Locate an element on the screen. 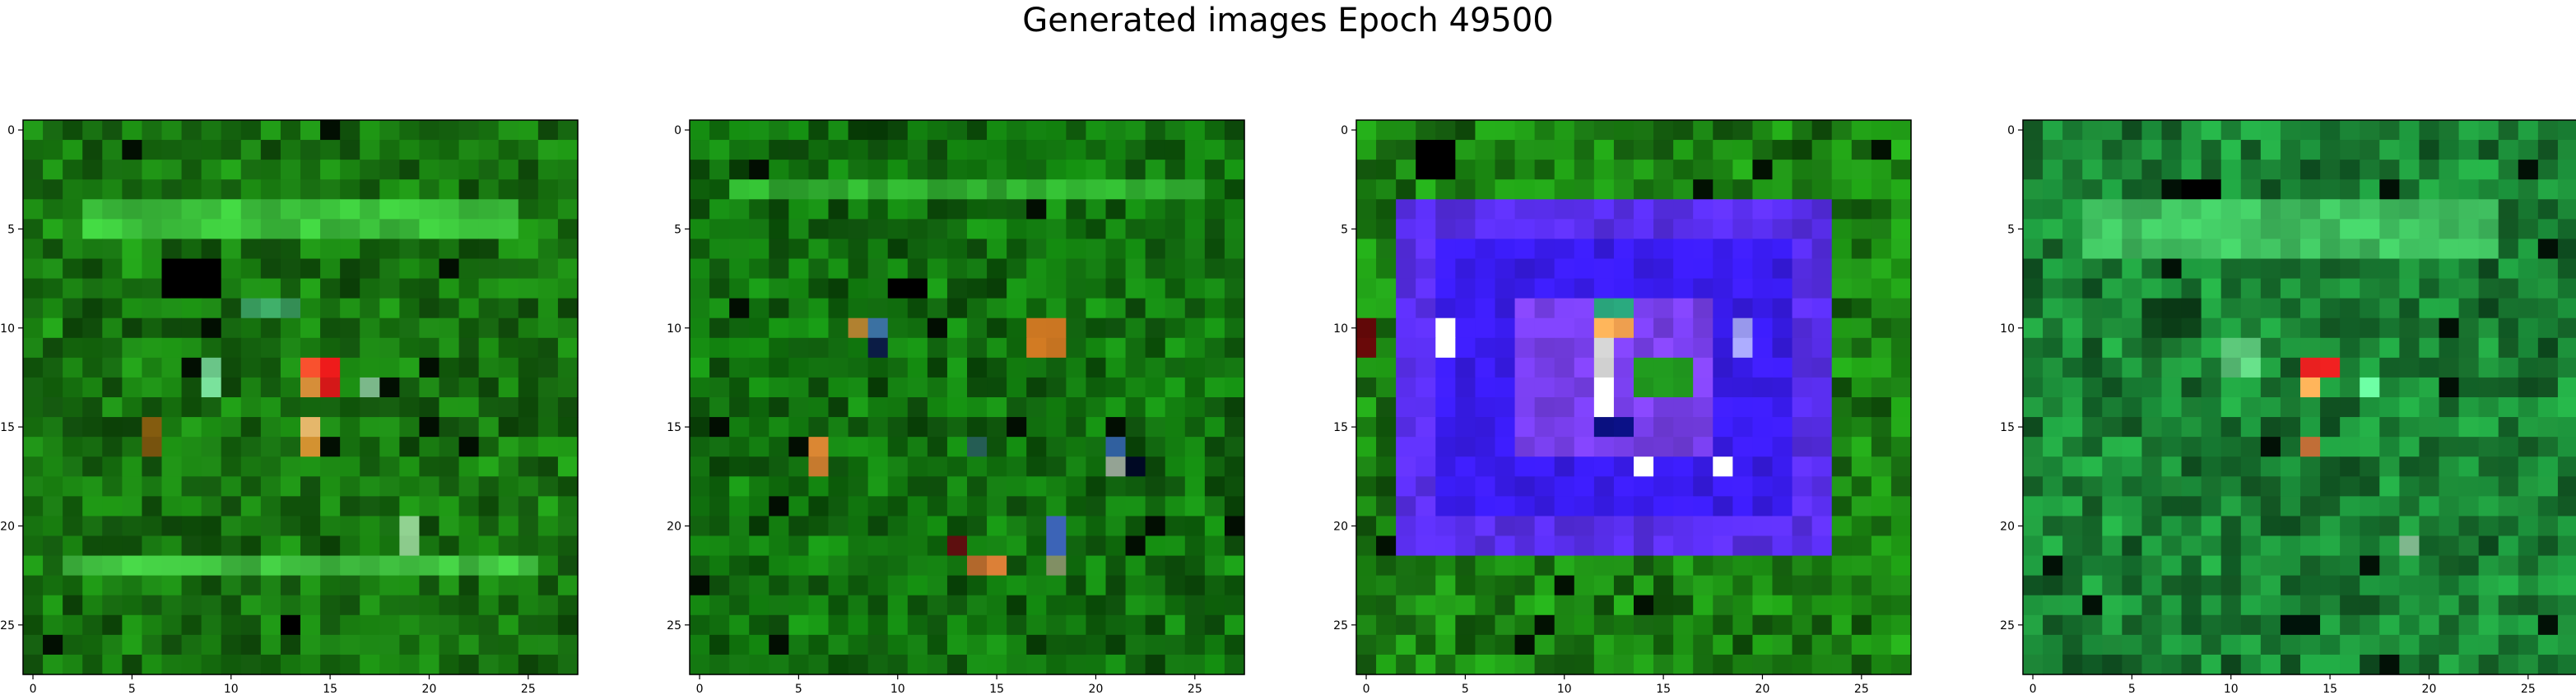 The height and width of the screenshot is (695, 2576). y-tick-label: 15 is located at coordinates (674, 427).